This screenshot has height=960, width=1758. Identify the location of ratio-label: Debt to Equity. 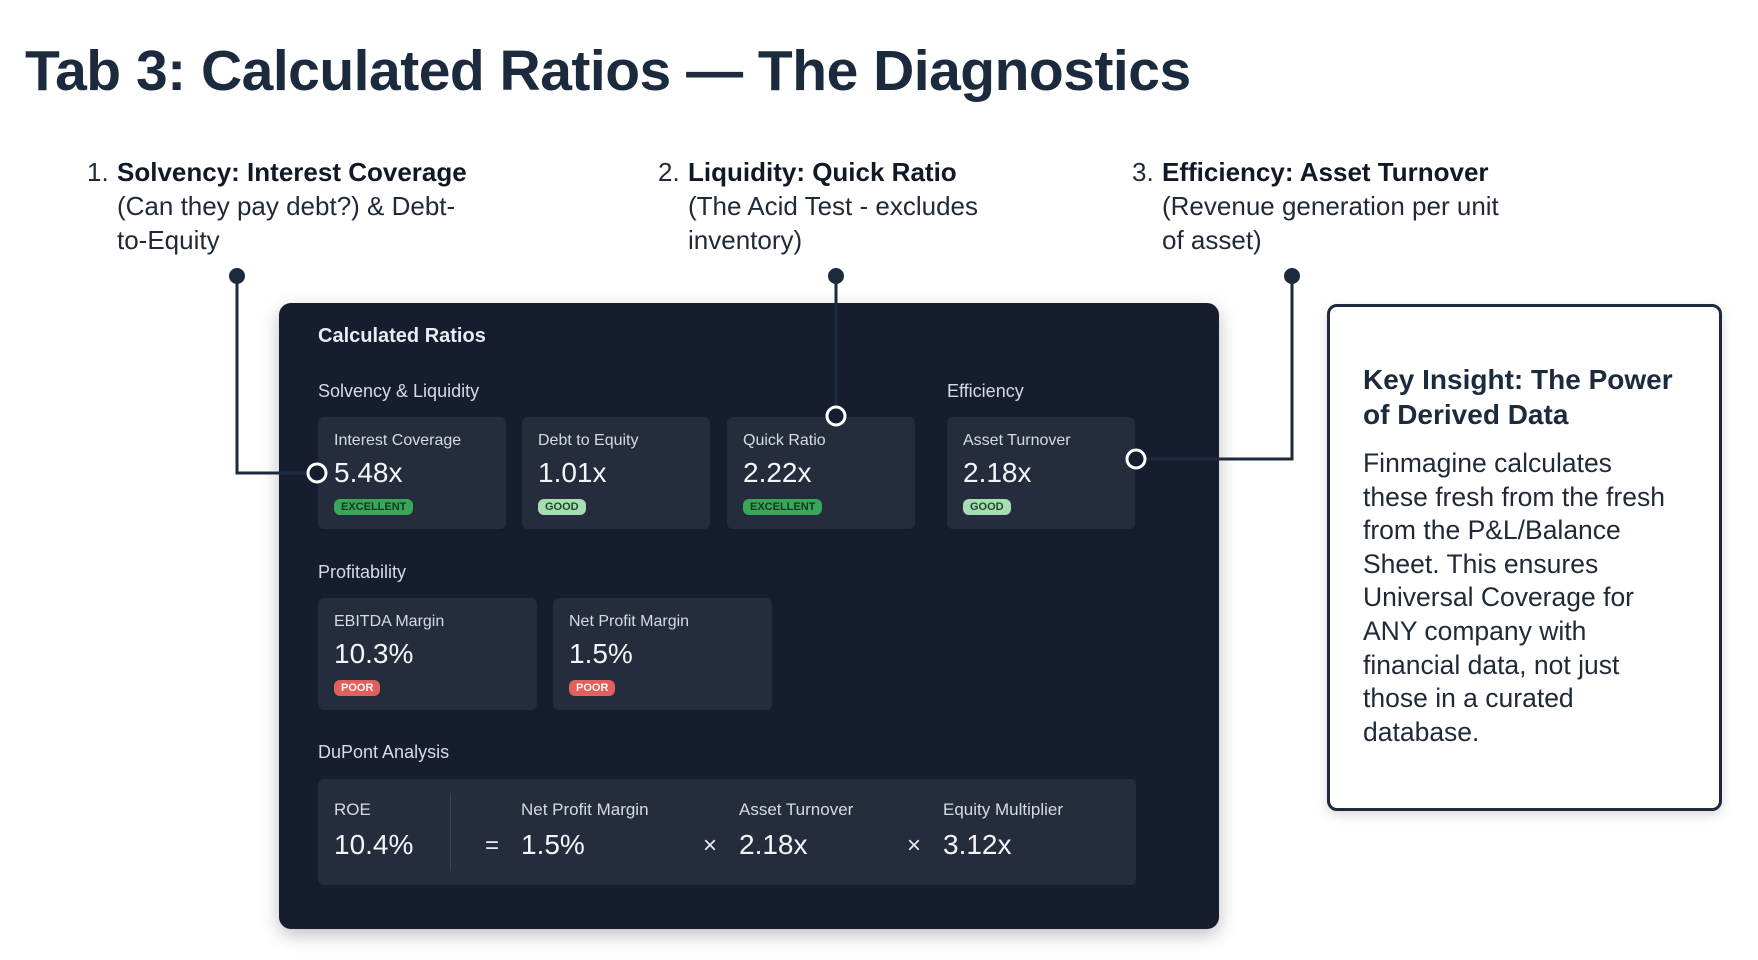
(588, 440).